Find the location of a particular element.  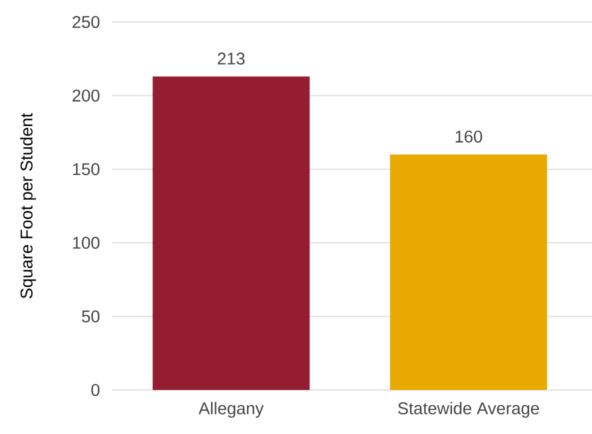

y-tick-label: 50 is located at coordinates (91, 316).